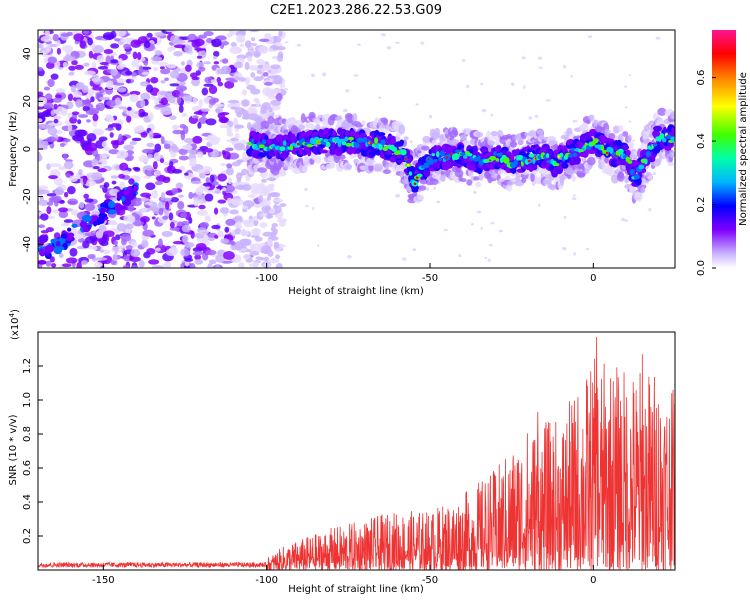  What do you see at coordinates (13, 149) in the screenshot?
I see `spectrogram-y-axis-label: Frequency (Hz)` at bounding box center [13, 149].